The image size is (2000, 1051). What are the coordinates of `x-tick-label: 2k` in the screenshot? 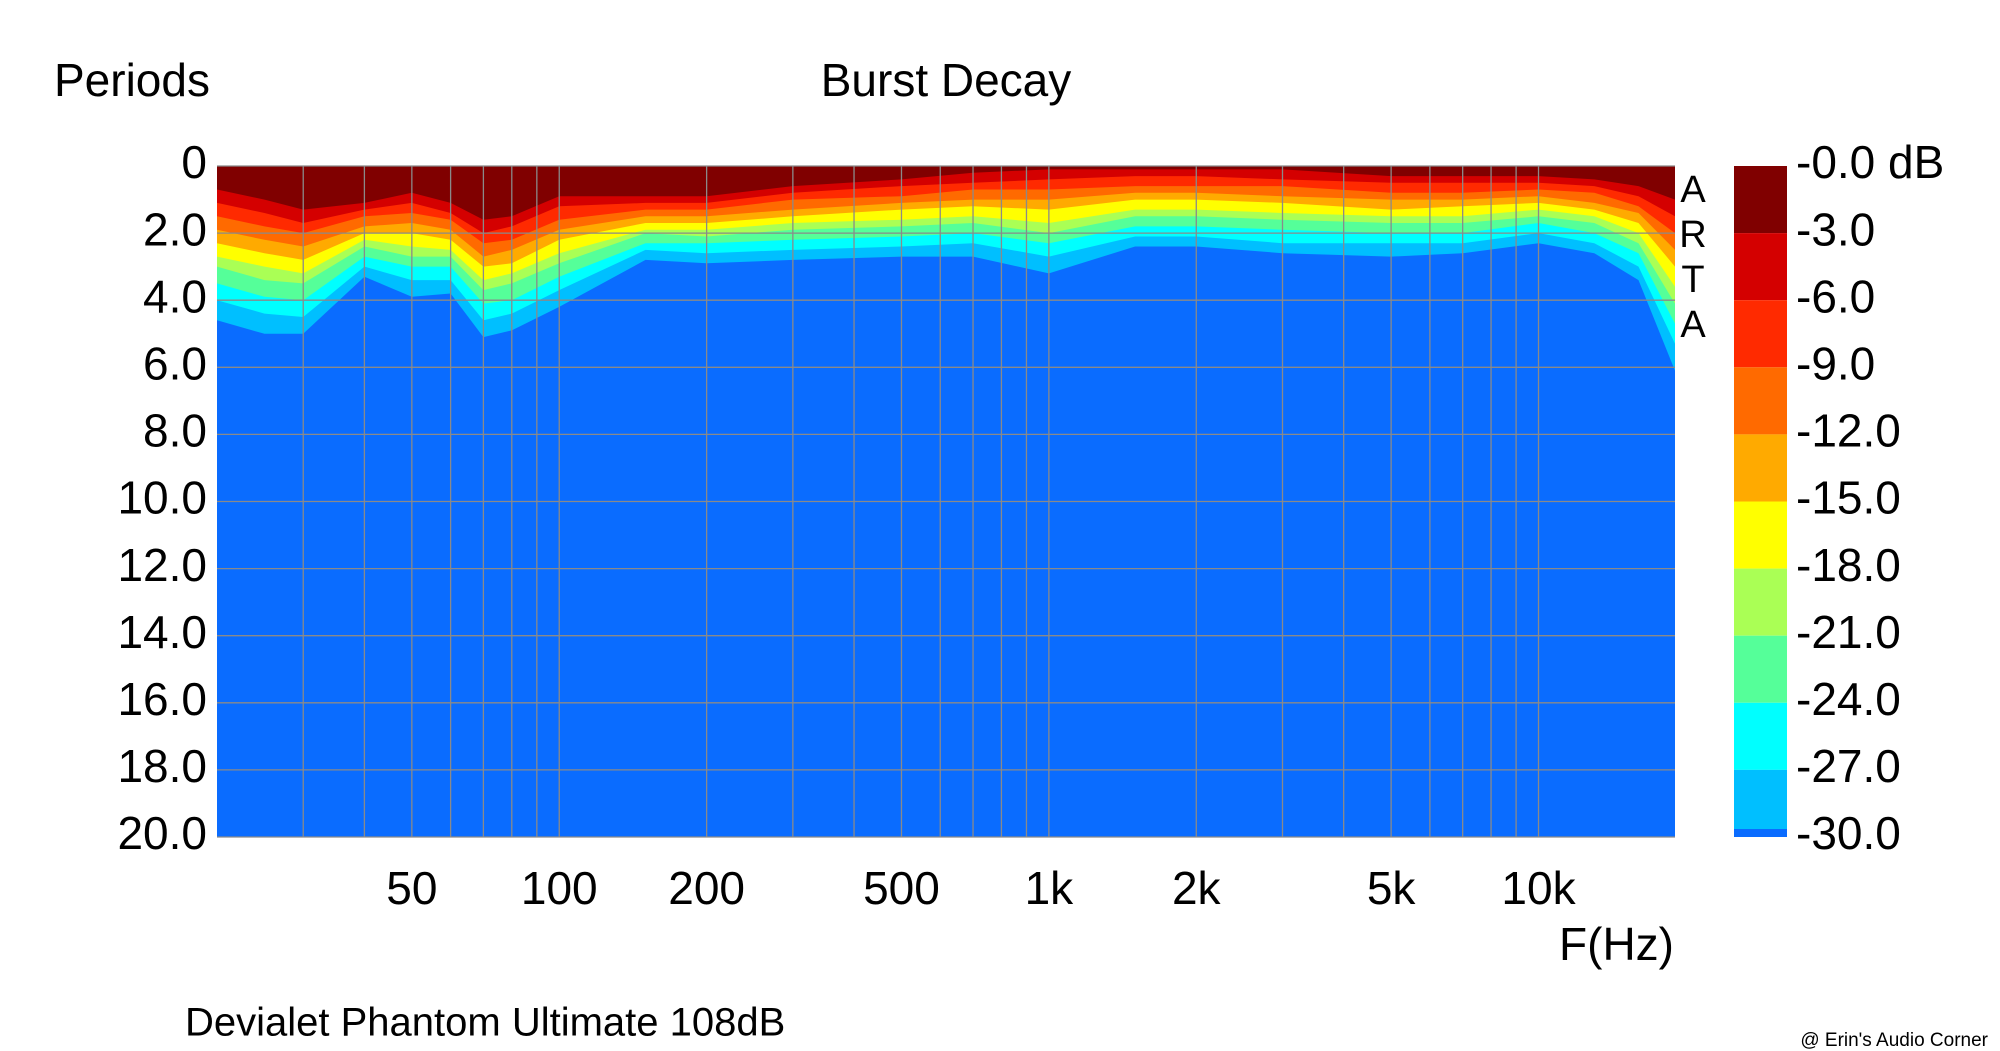 It's located at (1197, 888).